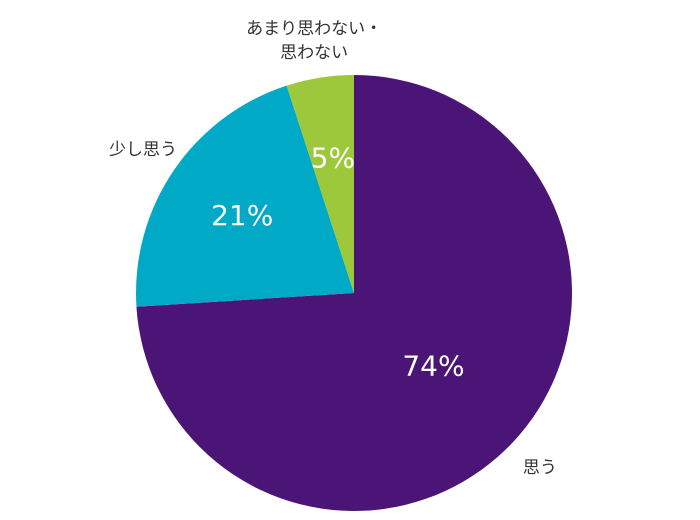  What do you see at coordinates (539, 467) in the screenshot?
I see `category-label: 思う` at bounding box center [539, 467].